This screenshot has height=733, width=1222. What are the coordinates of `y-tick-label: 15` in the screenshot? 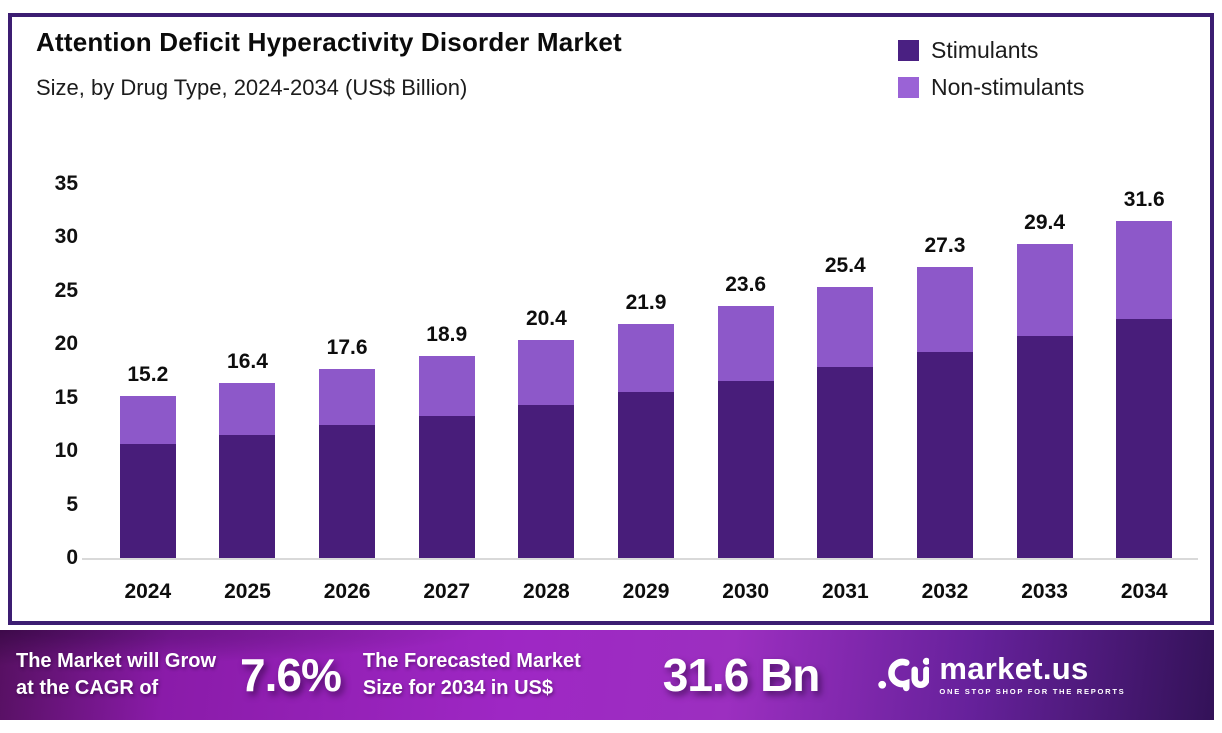 It's located at (66, 397).